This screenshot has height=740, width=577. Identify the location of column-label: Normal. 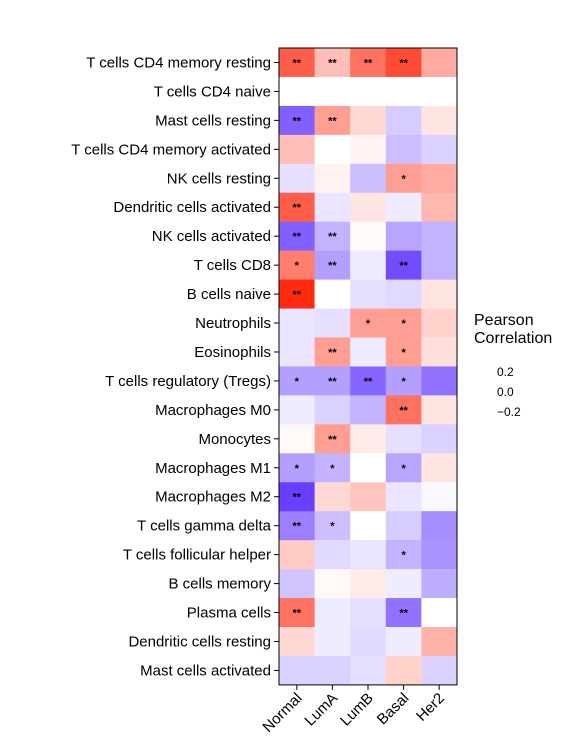
(282, 713).